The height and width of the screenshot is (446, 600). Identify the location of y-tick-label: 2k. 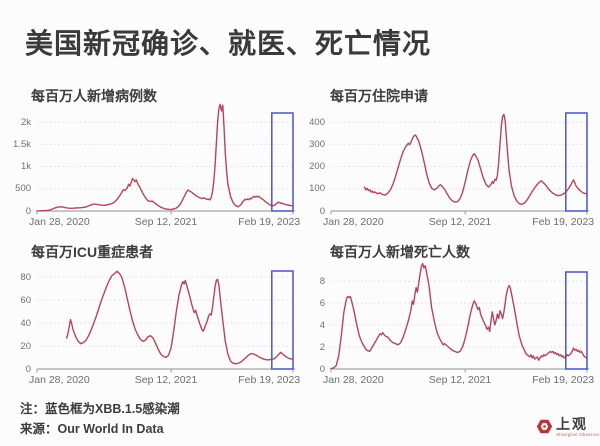
(25, 122).